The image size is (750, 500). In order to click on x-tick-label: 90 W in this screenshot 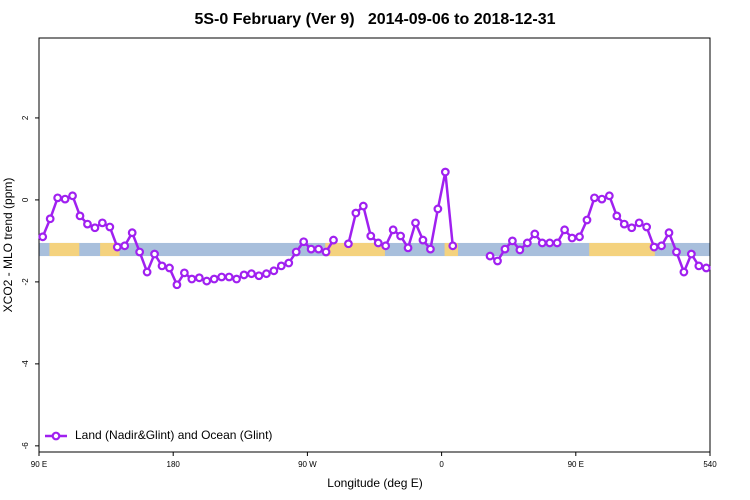, I will do `click(307, 464)`.